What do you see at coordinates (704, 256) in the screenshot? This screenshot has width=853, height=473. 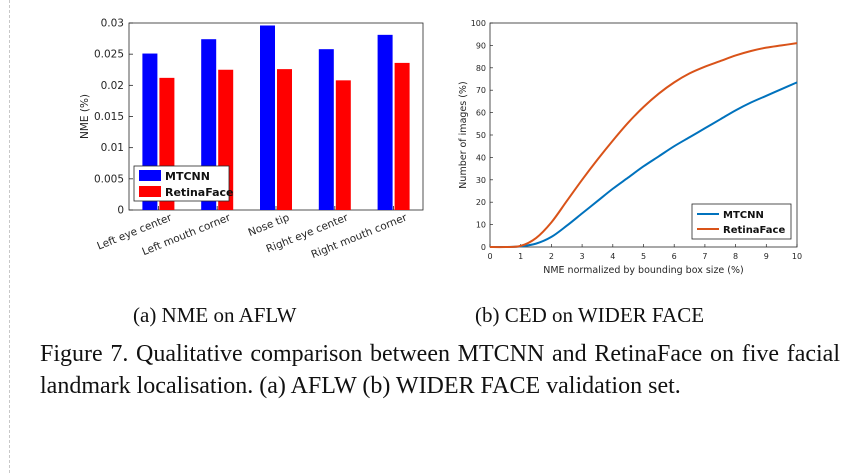 I see `x-tick-label: 7` at bounding box center [704, 256].